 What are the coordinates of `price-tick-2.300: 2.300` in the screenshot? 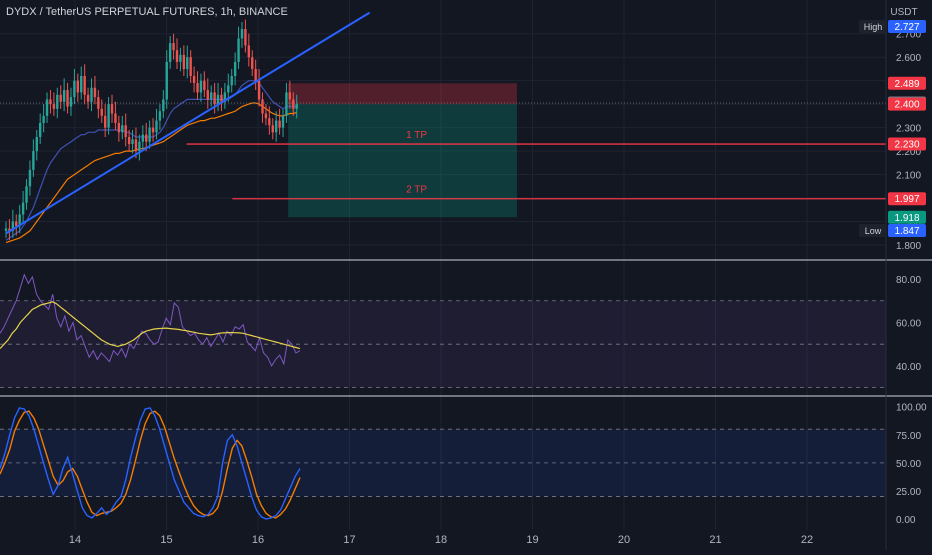 It's located at (908, 129).